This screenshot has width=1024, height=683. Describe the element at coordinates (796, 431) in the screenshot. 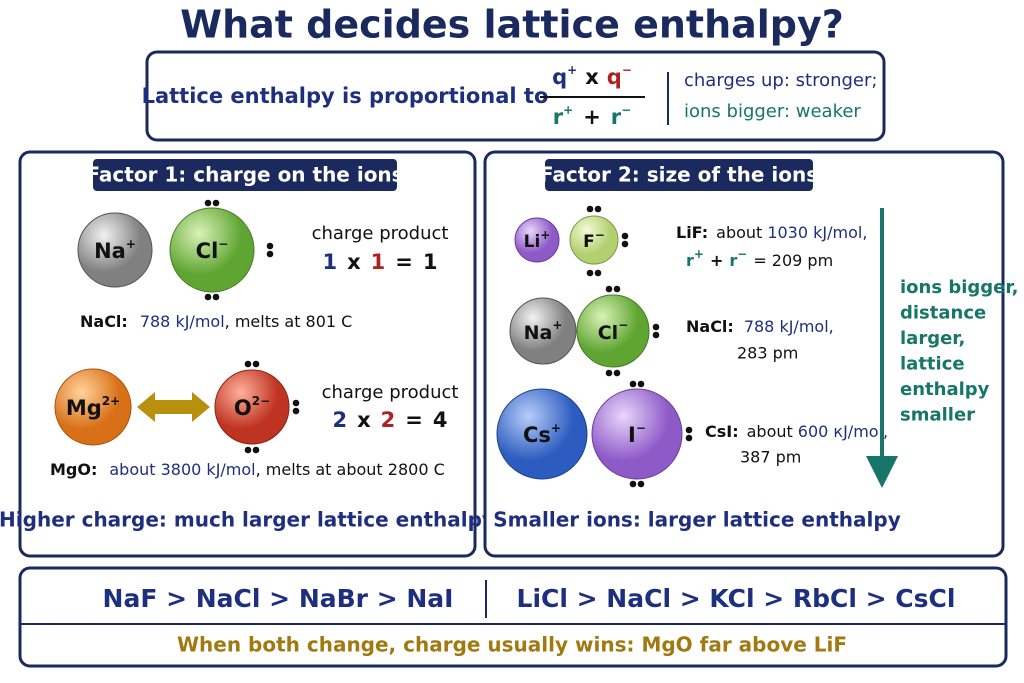

I see `compound-line: CsI: about 600 кJ/mol,` at that location.